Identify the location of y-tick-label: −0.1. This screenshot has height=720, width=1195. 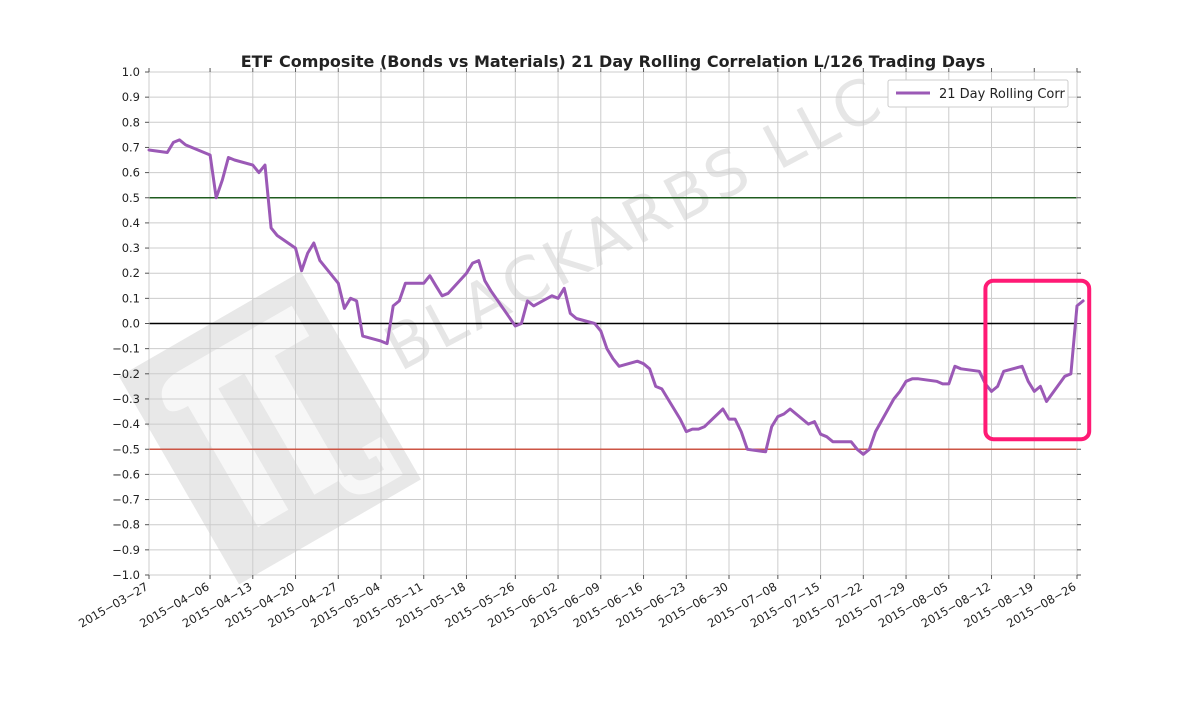
(126, 349).